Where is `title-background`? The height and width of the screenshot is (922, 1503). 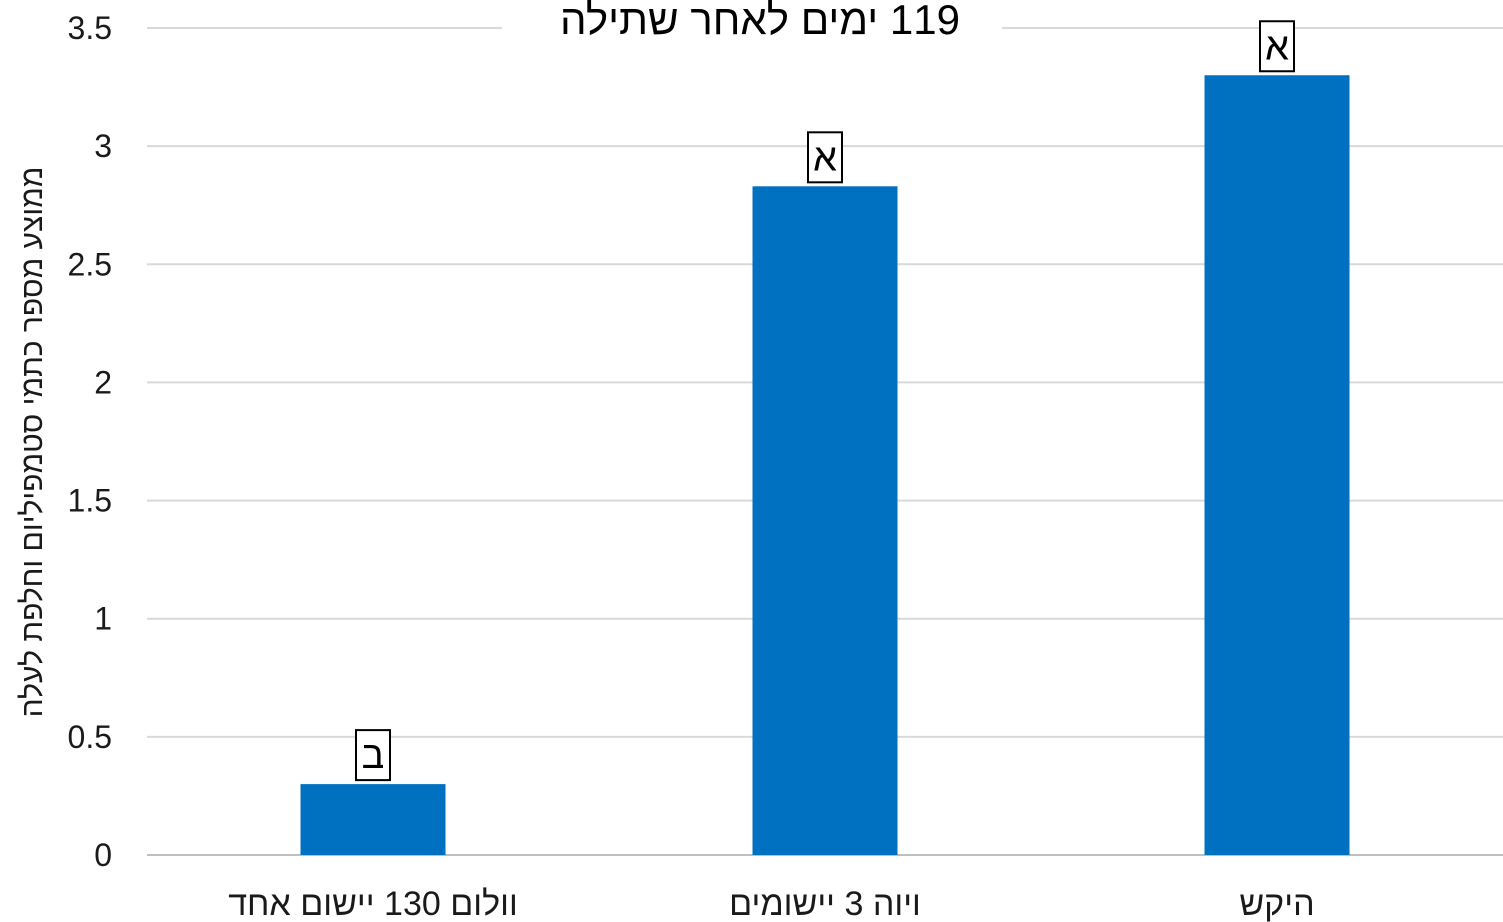 title-background is located at coordinates (752, 25).